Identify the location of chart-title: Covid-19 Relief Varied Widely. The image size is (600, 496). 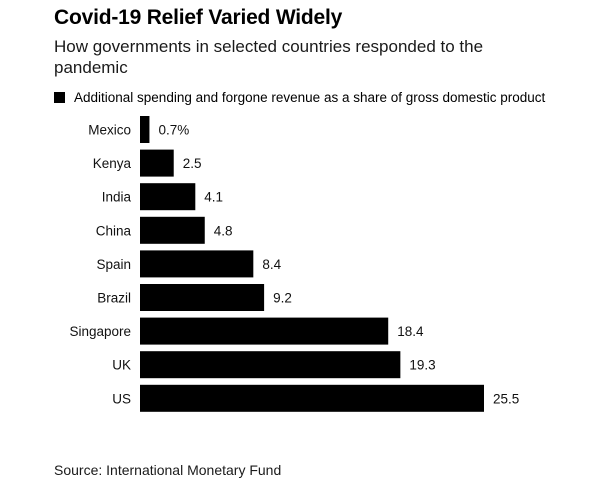
(198, 17).